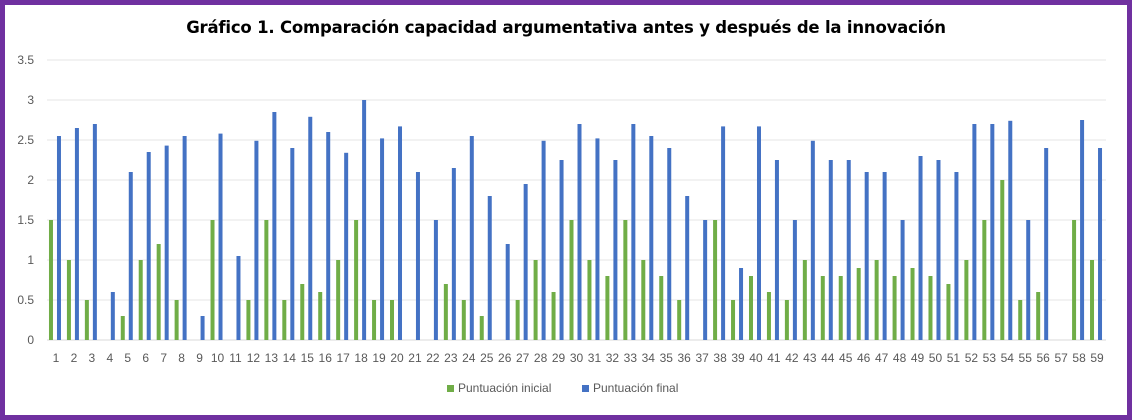 The image size is (1132, 420). I want to click on x-tick-label: 58, so click(1079, 358).